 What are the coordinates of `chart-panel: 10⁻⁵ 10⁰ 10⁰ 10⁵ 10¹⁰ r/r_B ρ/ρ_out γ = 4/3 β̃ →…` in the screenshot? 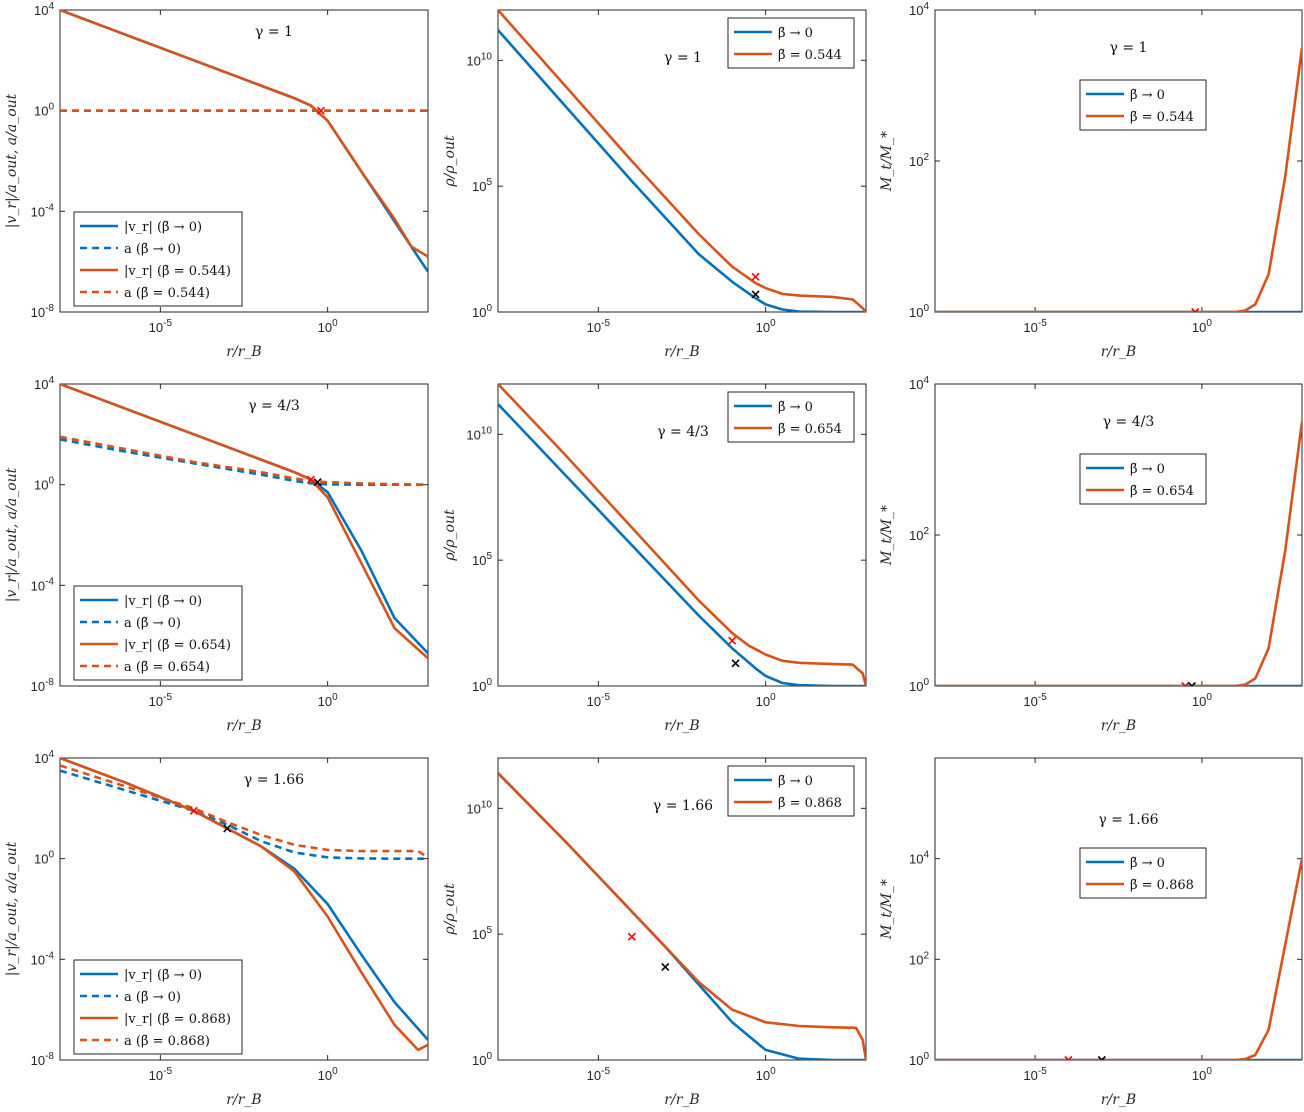 It's located at (654, 558).